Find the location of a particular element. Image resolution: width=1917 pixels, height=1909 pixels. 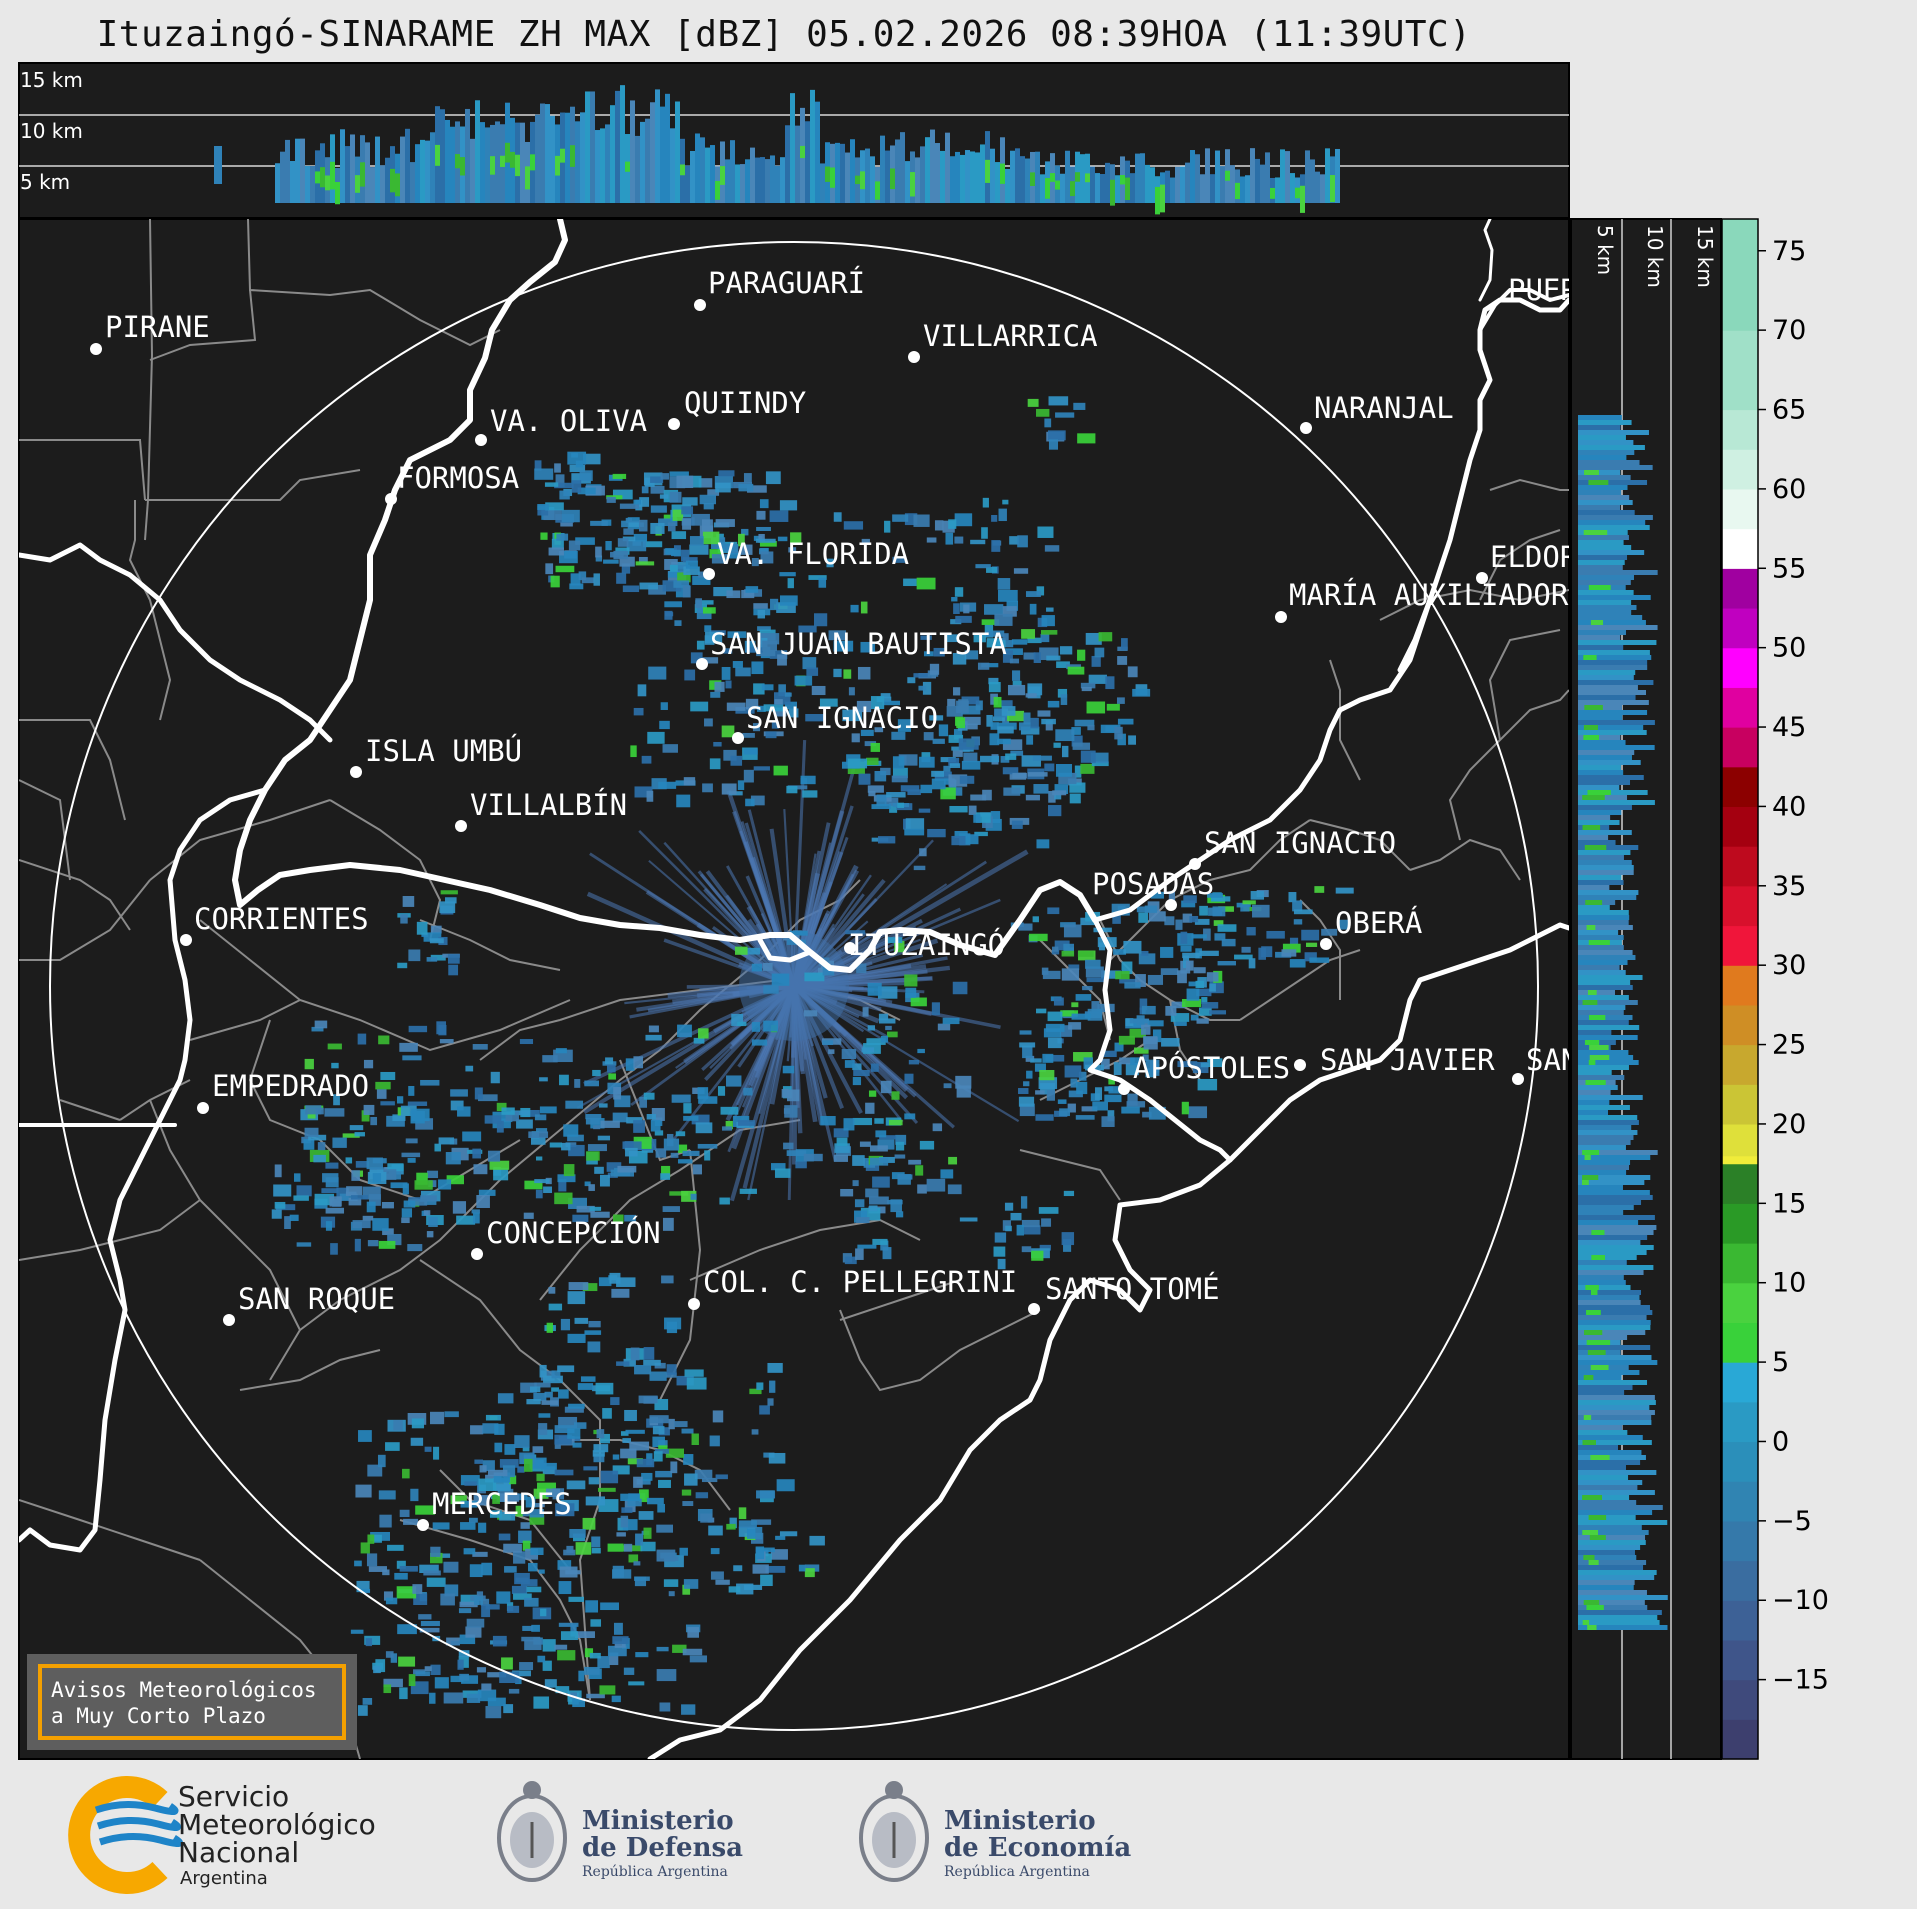

city-label: SANTO TOMÉ is located at coordinates (1132, 1289).